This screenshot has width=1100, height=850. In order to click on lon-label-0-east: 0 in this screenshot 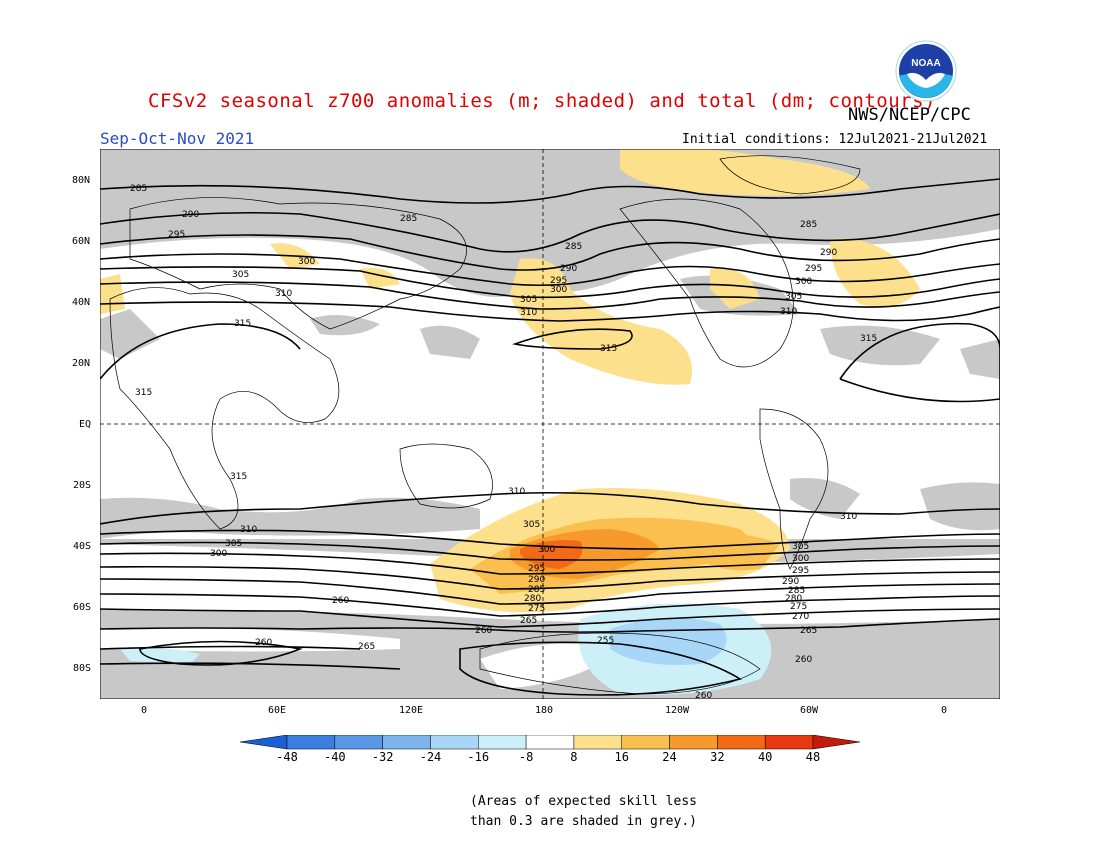, I will do `click(944, 710)`.